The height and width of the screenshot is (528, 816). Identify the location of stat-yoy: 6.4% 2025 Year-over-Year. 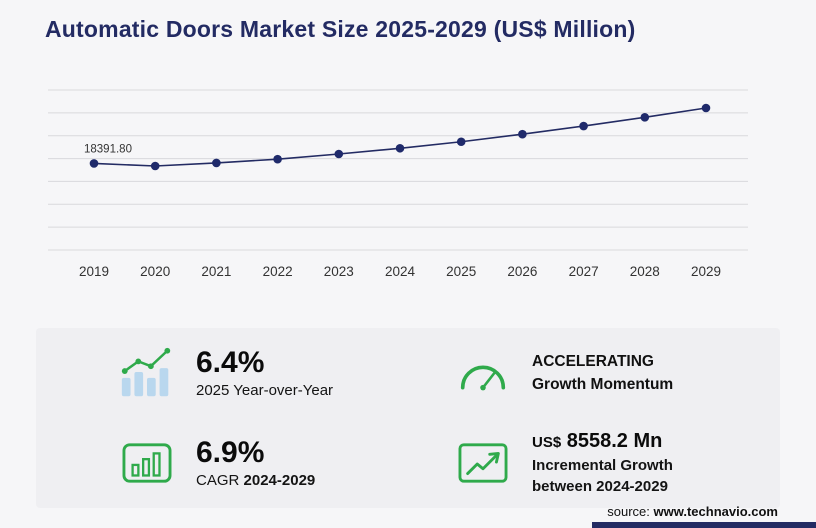
(222, 373).